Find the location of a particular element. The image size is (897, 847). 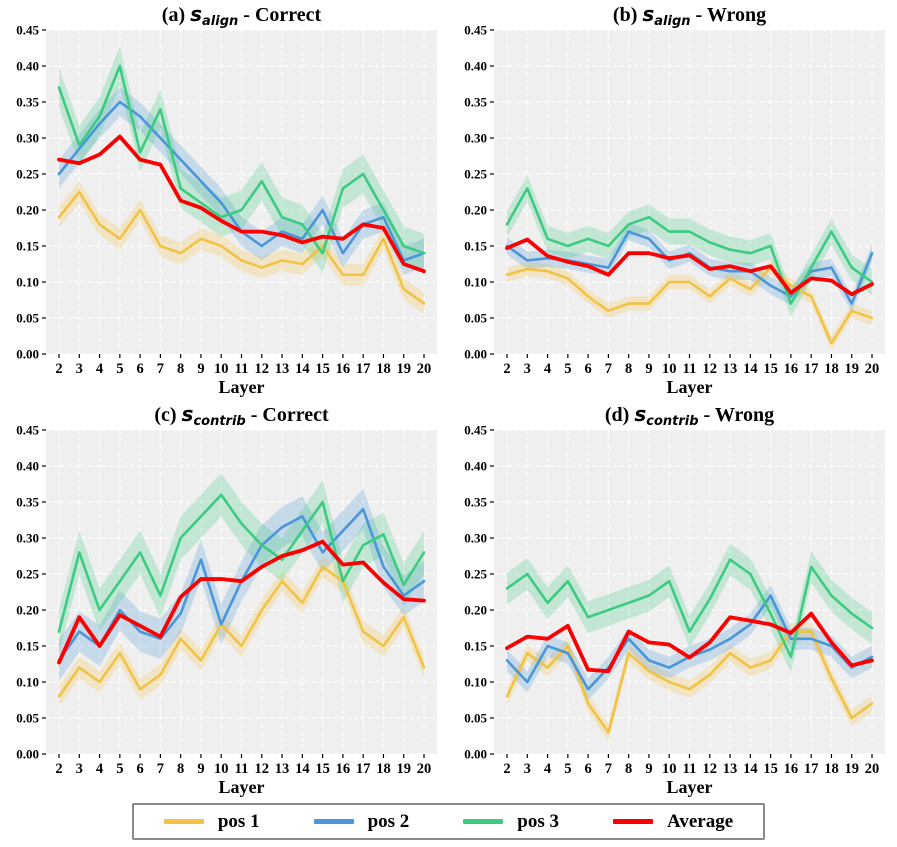

subplot-title: (c) scontrib - Correct is located at coordinates (241, 415).